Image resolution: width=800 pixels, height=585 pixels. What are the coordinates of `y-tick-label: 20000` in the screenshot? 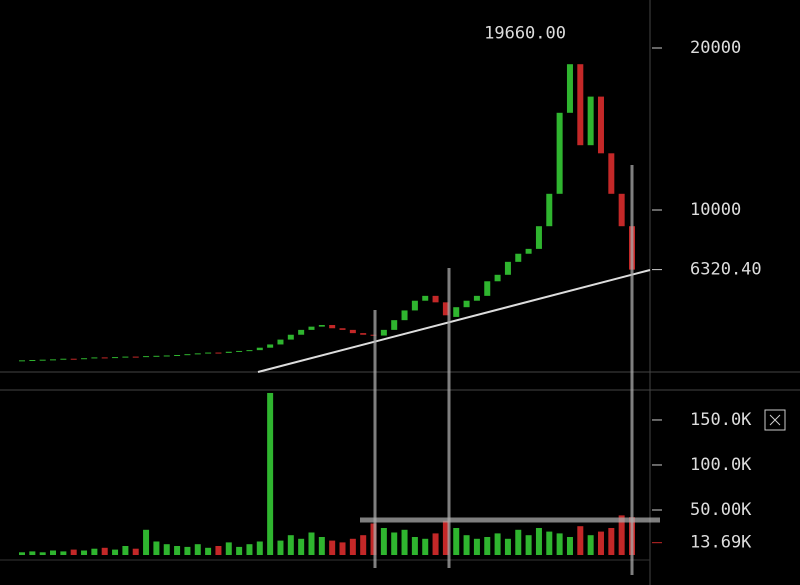 It's located at (715, 48).